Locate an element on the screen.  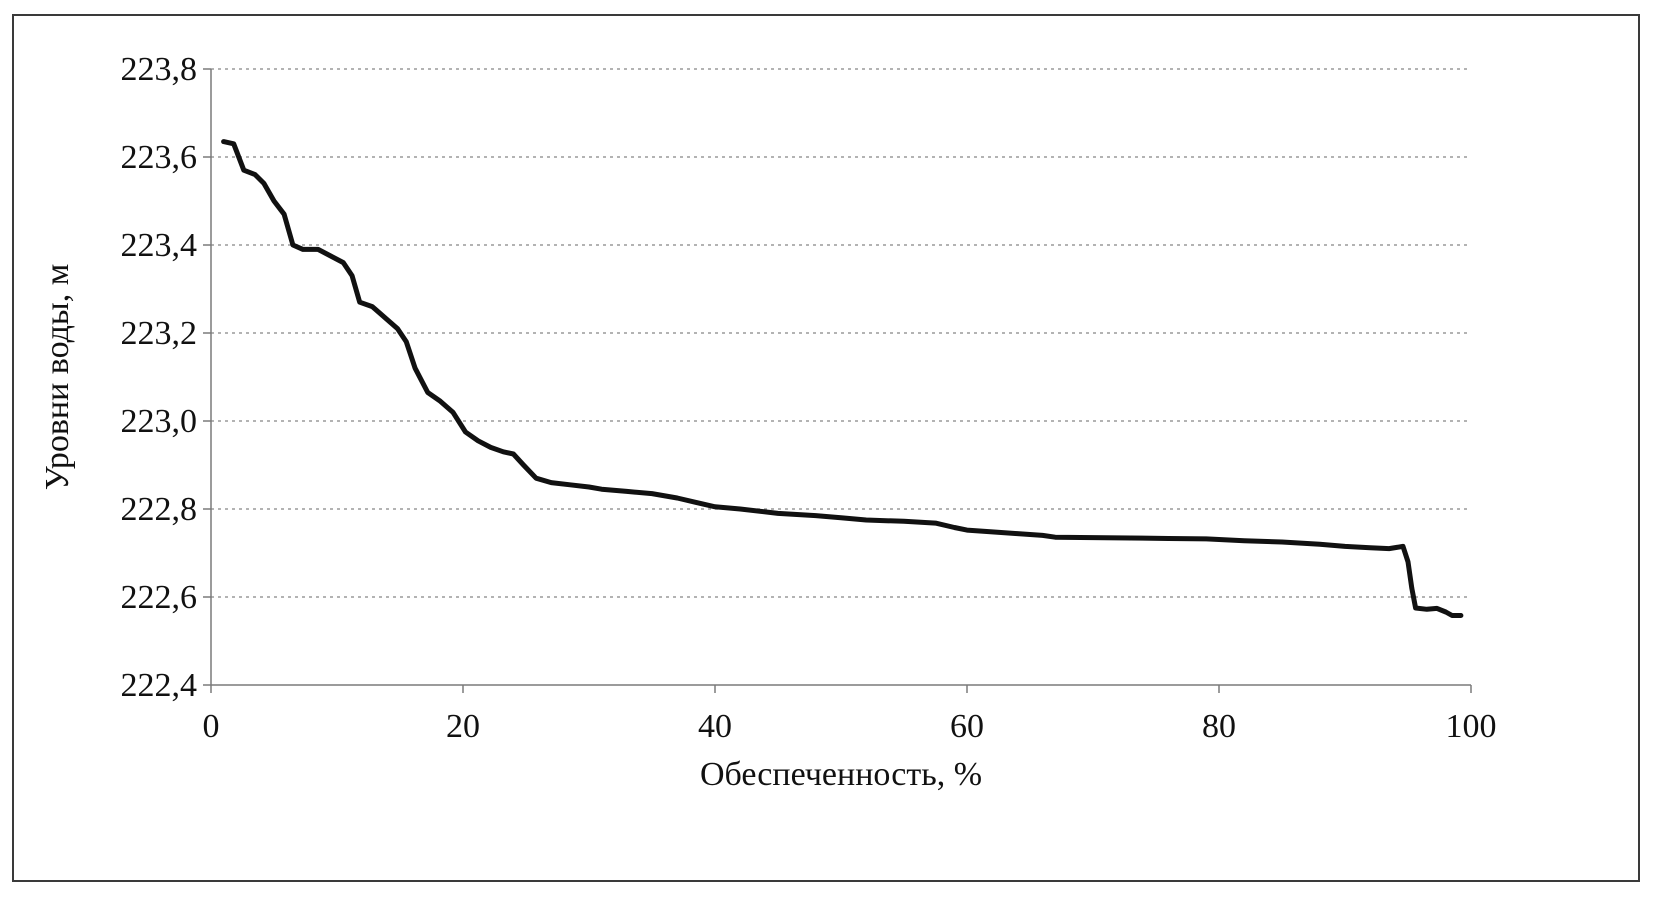
x-tick-label: 60 is located at coordinates (967, 726).